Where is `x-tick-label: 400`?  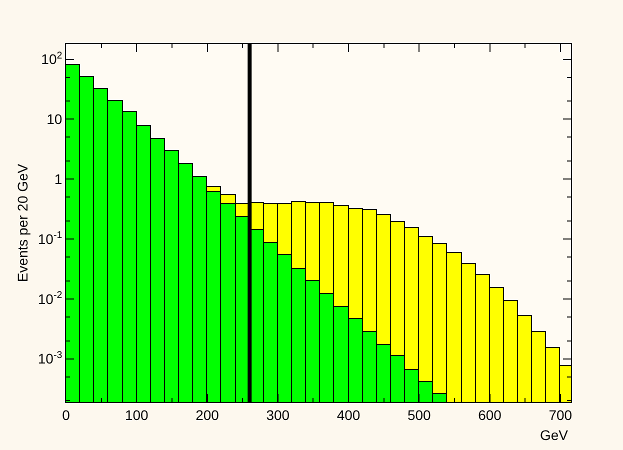
x-tick-label: 400 is located at coordinates (348, 414).